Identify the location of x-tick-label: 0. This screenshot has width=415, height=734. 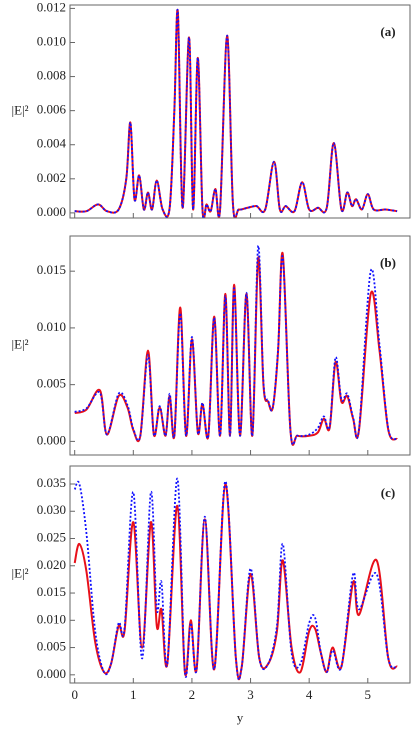
(74, 694).